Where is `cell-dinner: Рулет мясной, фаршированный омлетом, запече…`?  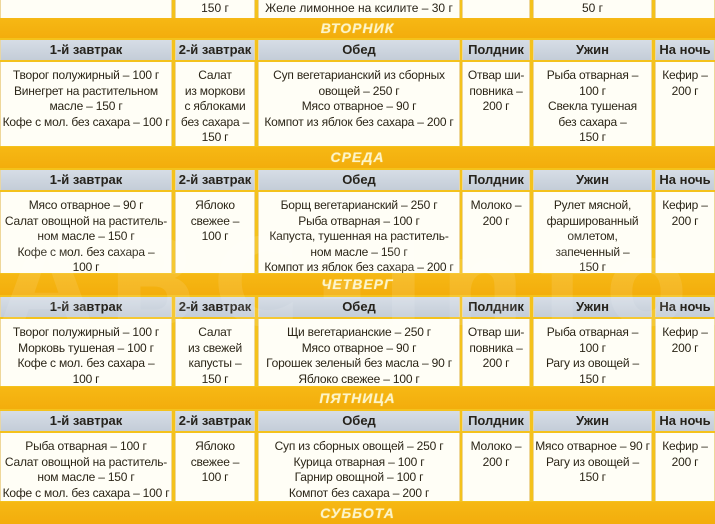
cell-dinner: Рулет мясной, фаршированный омлетом, запече… is located at coordinates (592, 232).